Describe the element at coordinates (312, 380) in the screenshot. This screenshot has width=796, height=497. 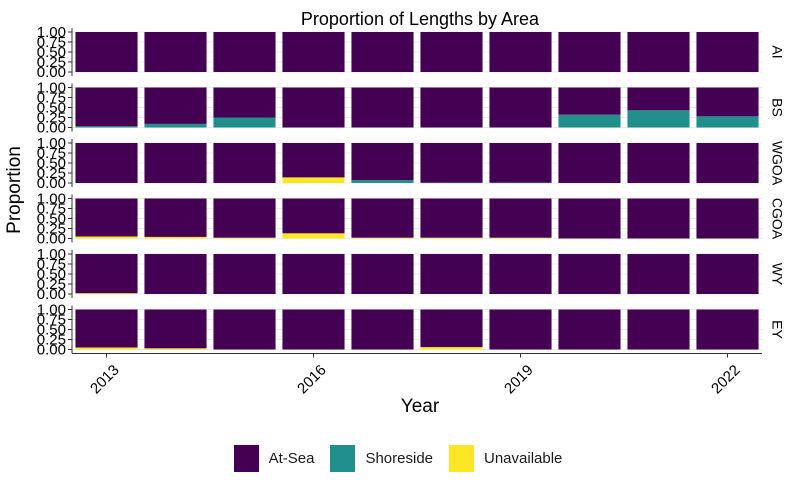
I see `x-tick-label-2016: 2016` at that location.